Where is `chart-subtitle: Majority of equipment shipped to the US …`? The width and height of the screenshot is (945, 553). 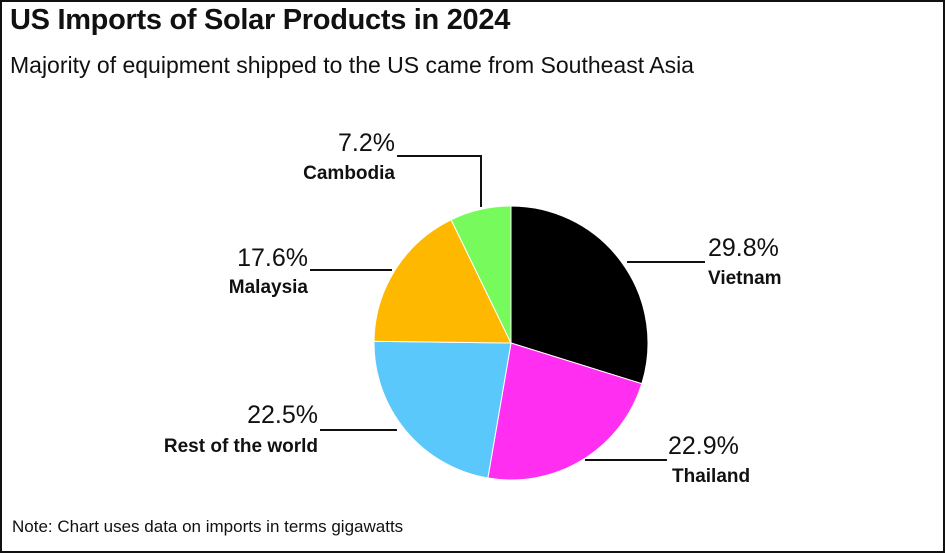
chart-subtitle: Majority of equipment shipped to the US … is located at coordinates (352, 65).